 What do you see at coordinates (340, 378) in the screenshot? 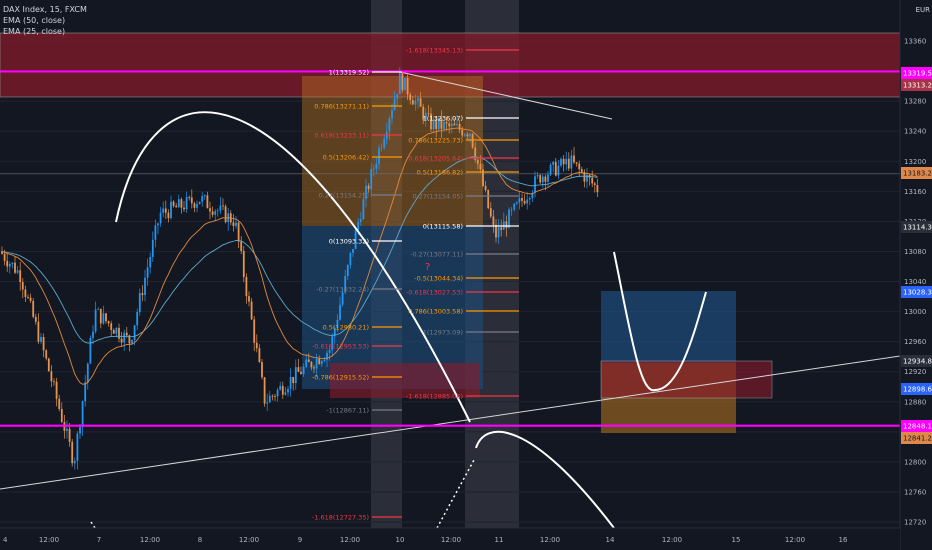
I see `fib-left-label-9: -0.786(12915.52)` at bounding box center [340, 378].